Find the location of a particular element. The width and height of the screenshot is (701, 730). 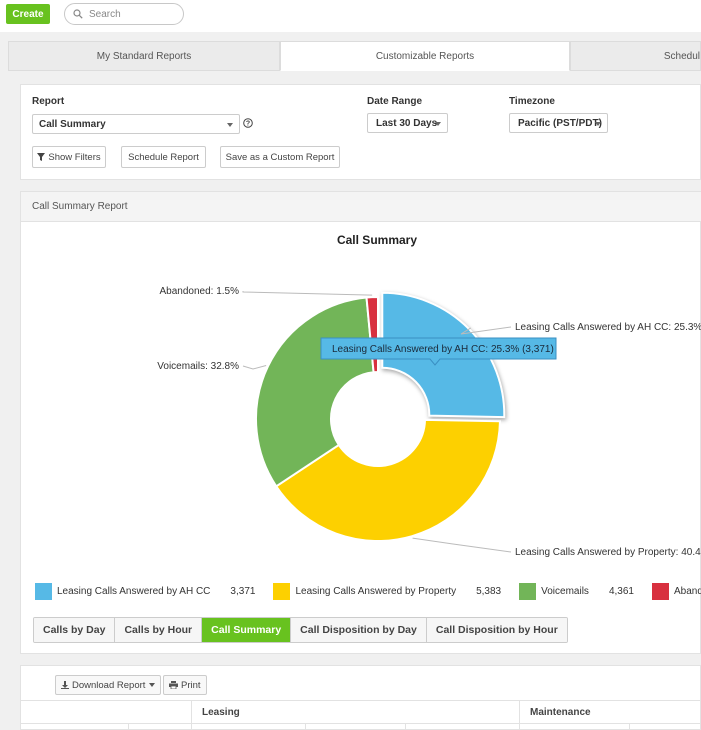

print-icon is located at coordinates (173, 685).